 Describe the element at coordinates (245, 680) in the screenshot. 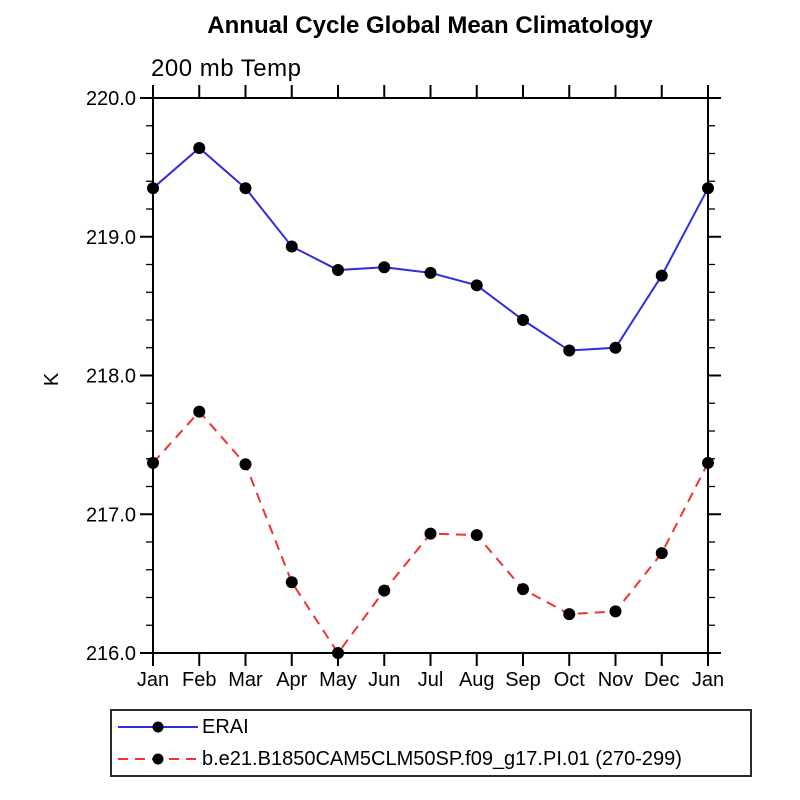

I see `svg-text: Mar` at that location.